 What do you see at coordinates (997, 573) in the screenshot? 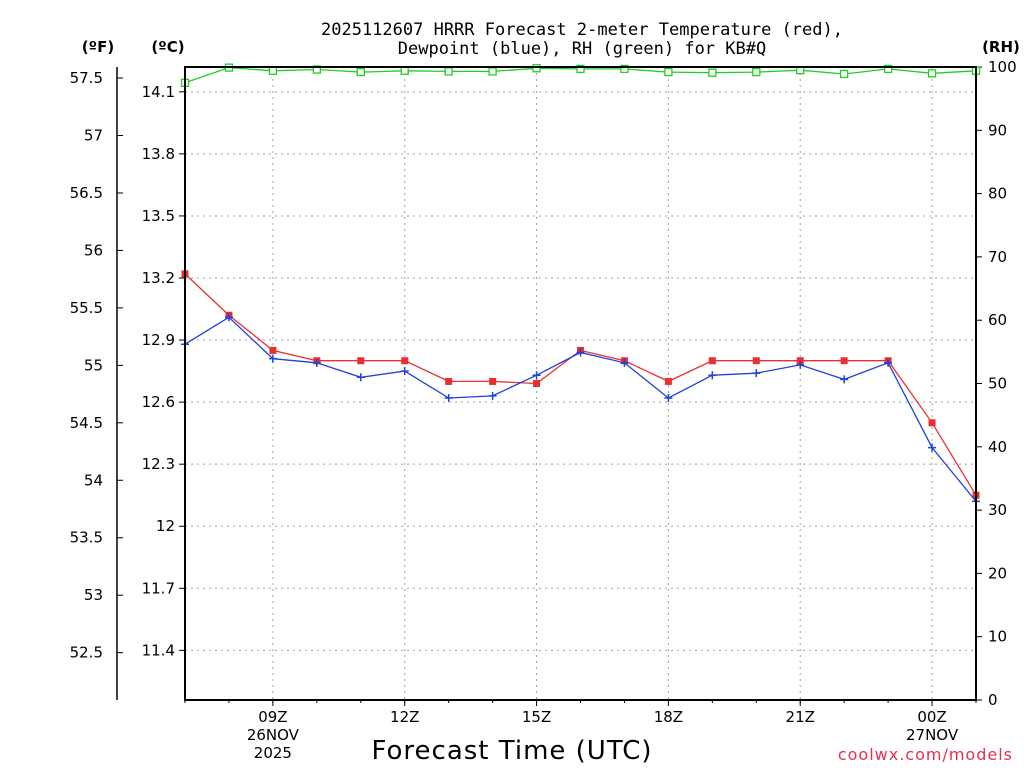
I see `rh-tick-label: 20` at bounding box center [997, 573].